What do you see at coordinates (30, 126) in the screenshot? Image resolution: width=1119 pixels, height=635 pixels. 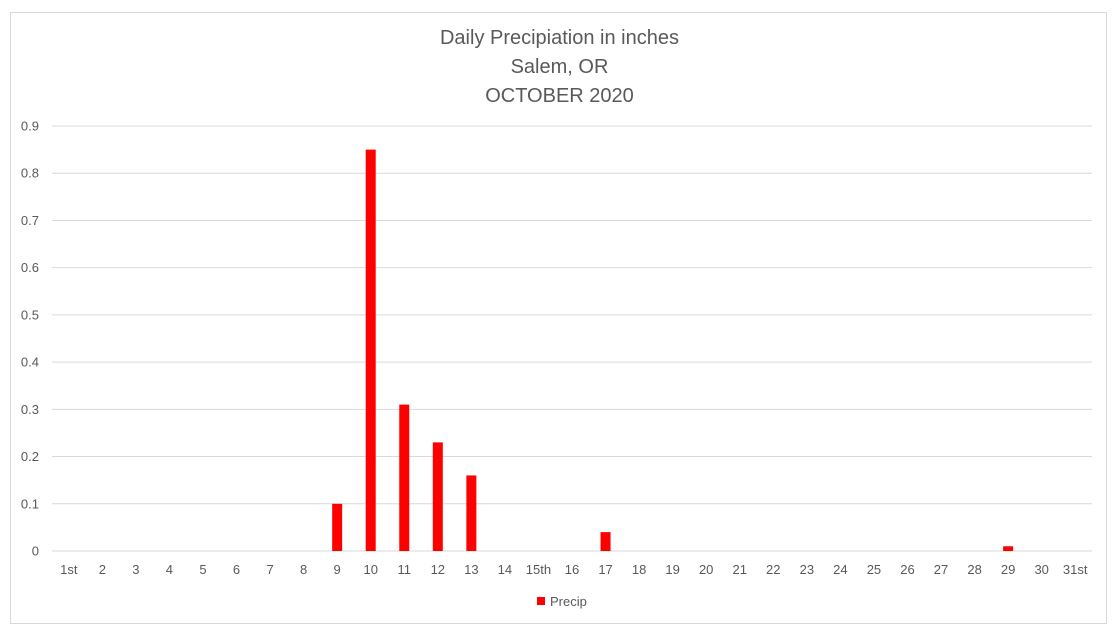 I see `y-tick-label: 0.9` at bounding box center [30, 126].